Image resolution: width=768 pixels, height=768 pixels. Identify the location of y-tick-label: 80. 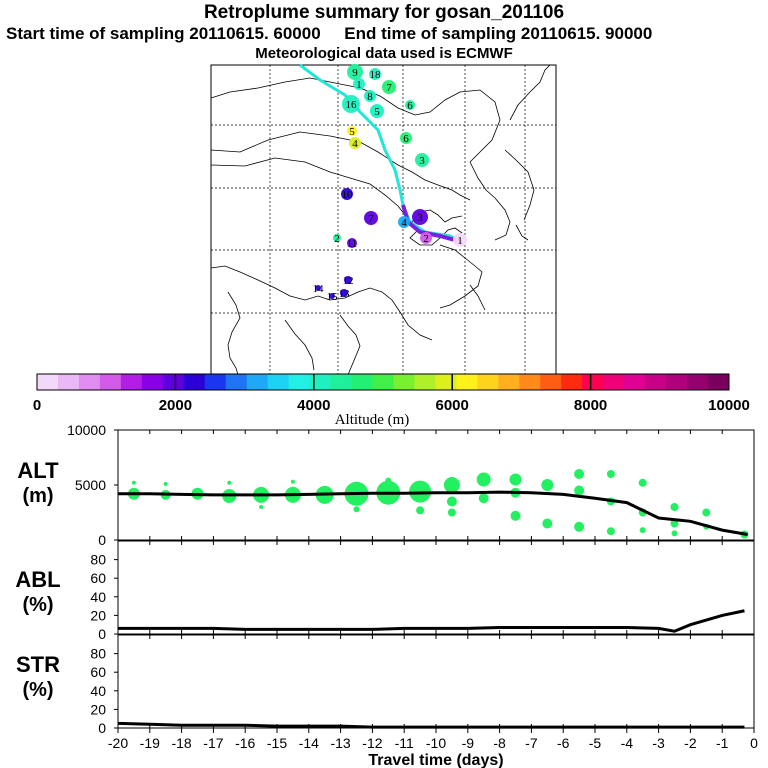
(98, 560).